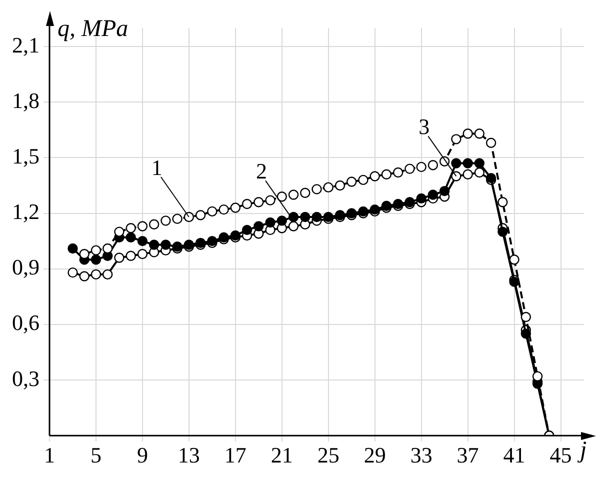  What do you see at coordinates (142, 455) in the screenshot?
I see `x-tick-label: 9` at bounding box center [142, 455].